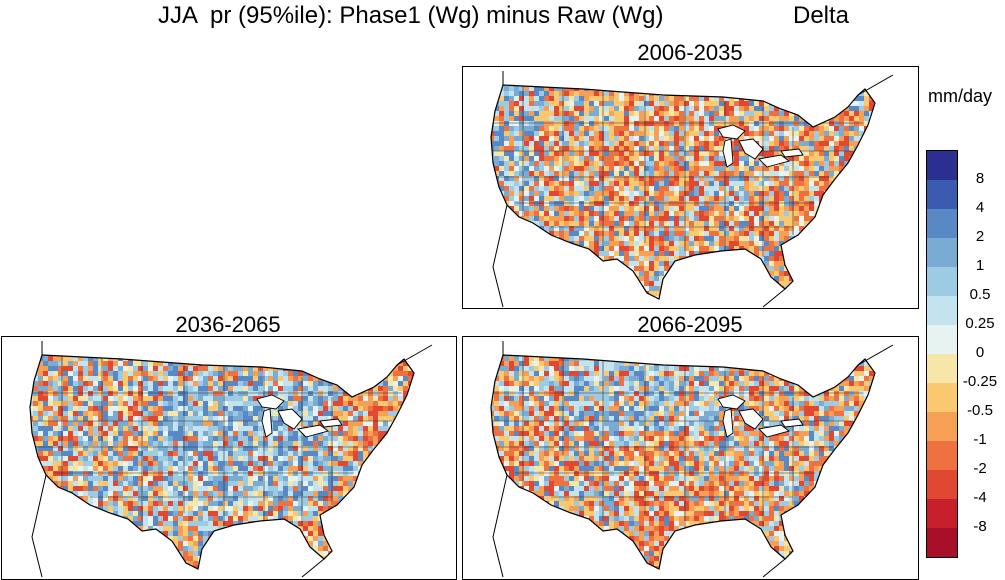 This screenshot has height=580, width=1005. What do you see at coordinates (980, 410) in the screenshot?
I see `colorbar-label: -0.5` at bounding box center [980, 410].